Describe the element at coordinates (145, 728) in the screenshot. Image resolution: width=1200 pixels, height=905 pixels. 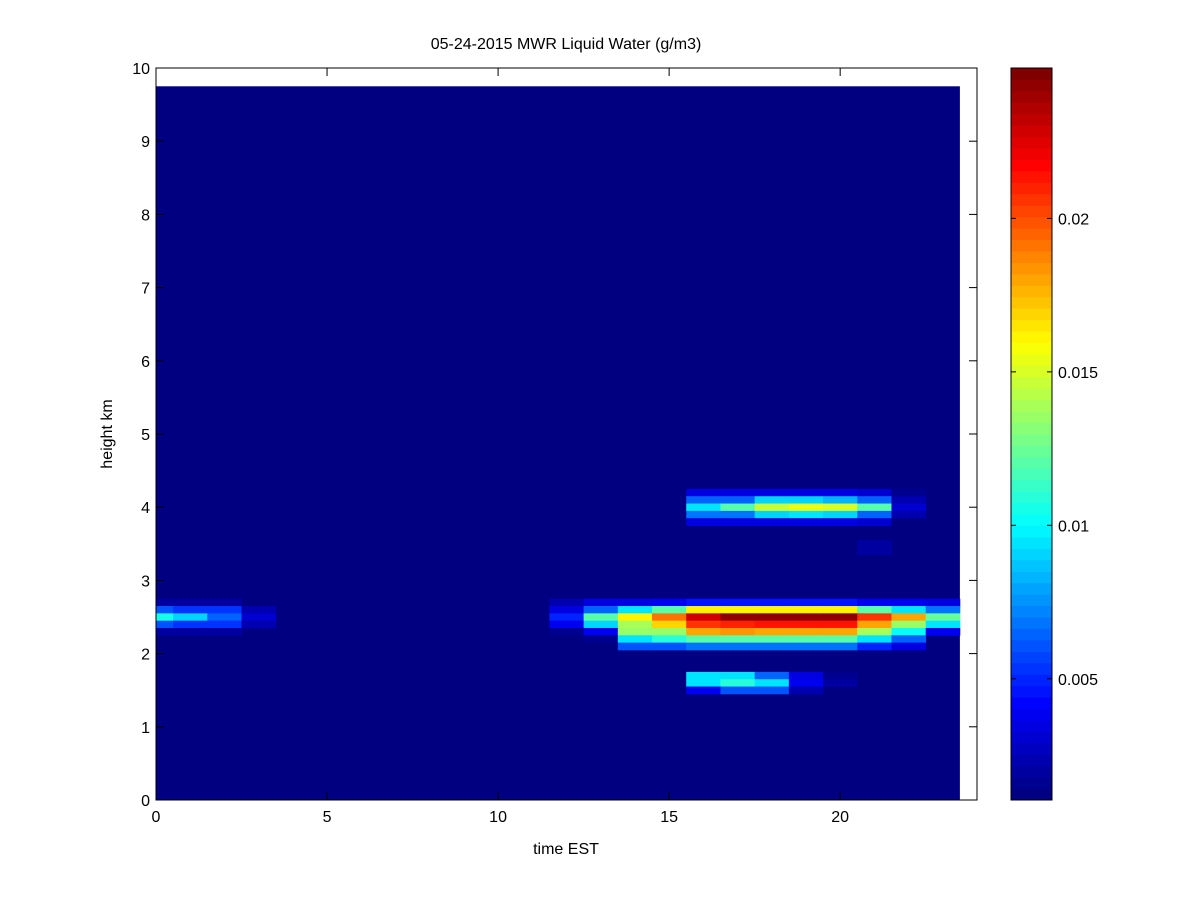
I see `y-tick-label: 1` at that location.